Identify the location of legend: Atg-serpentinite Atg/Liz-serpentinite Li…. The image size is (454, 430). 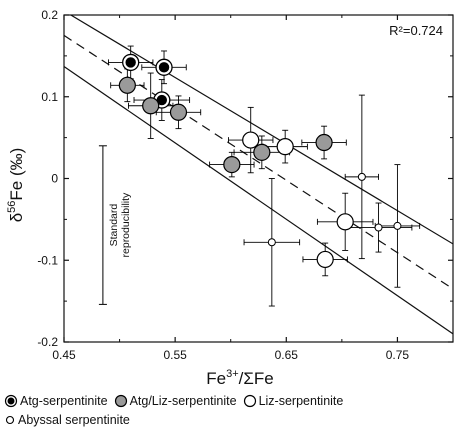
(229, 410).